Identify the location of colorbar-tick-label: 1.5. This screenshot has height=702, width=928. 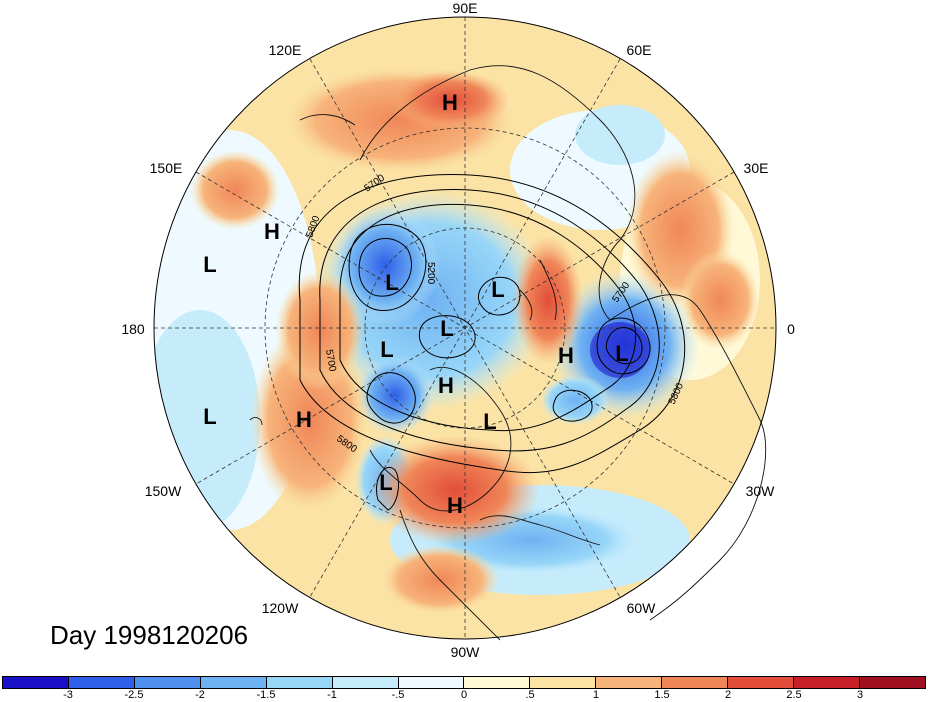
(662, 695).